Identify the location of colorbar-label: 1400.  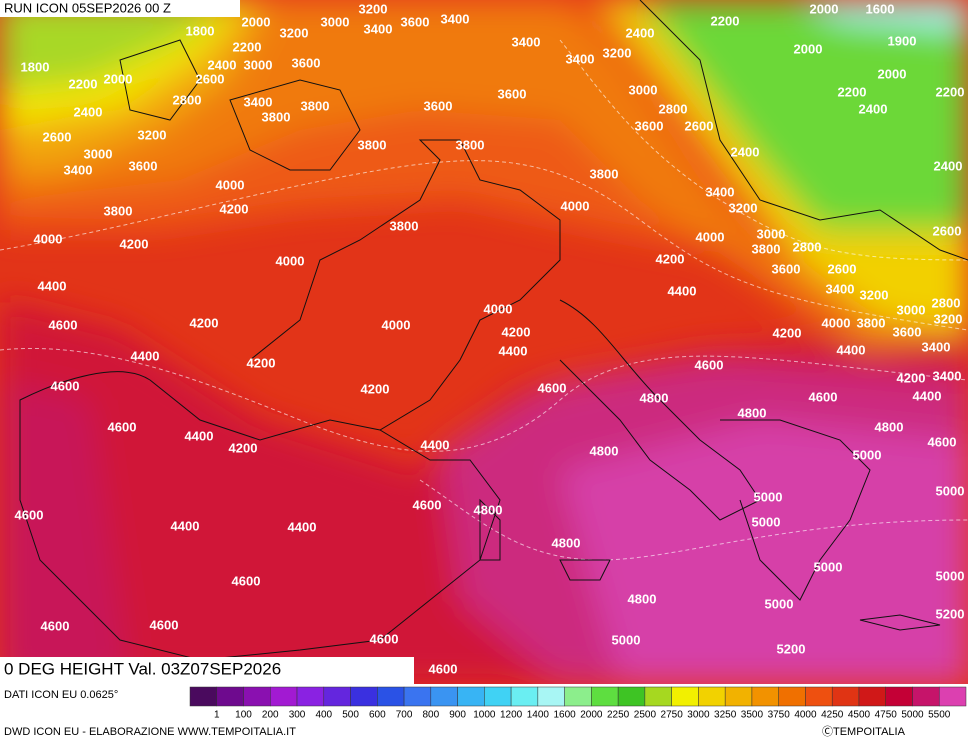
(538, 715).